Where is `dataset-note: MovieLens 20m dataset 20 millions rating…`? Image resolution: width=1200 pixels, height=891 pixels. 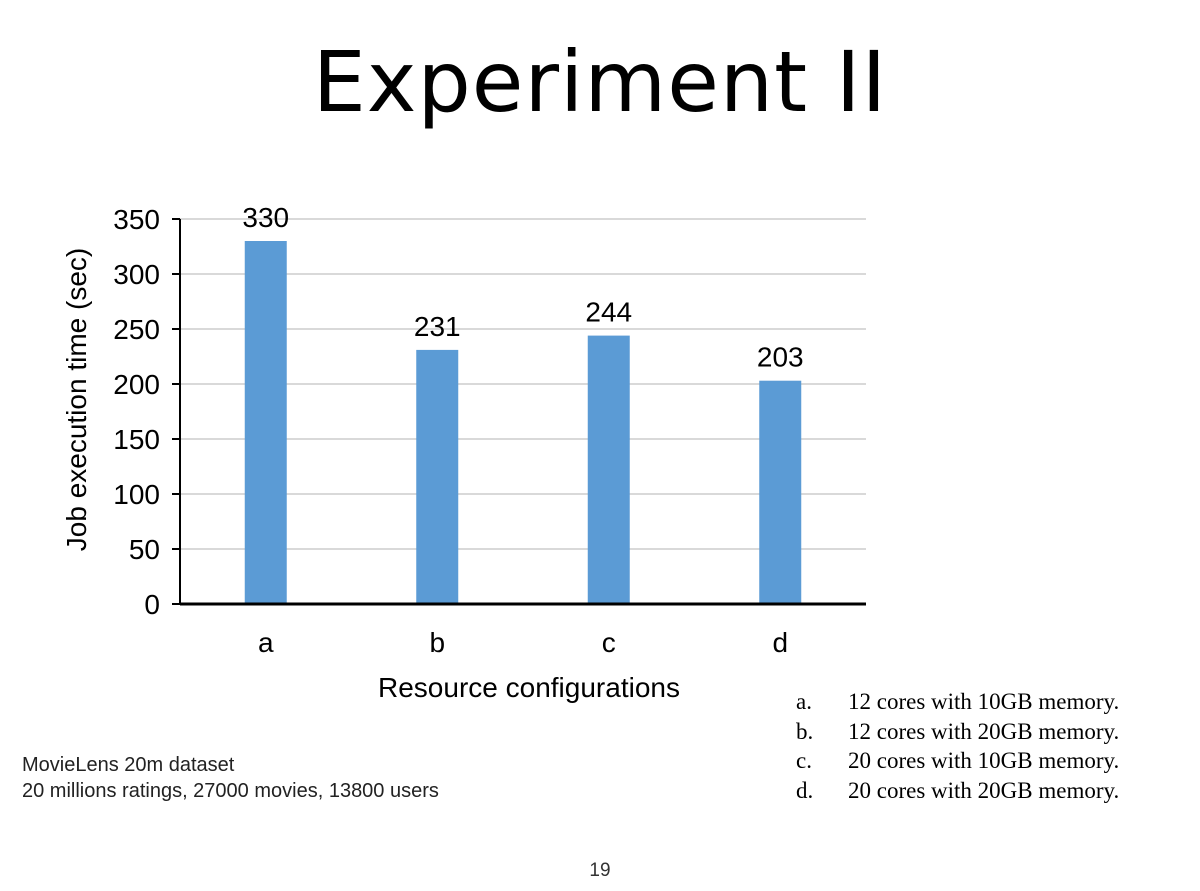 dataset-note: MovieLens 20m dataset 20 millions rating… is located at coordinates (230, 778).